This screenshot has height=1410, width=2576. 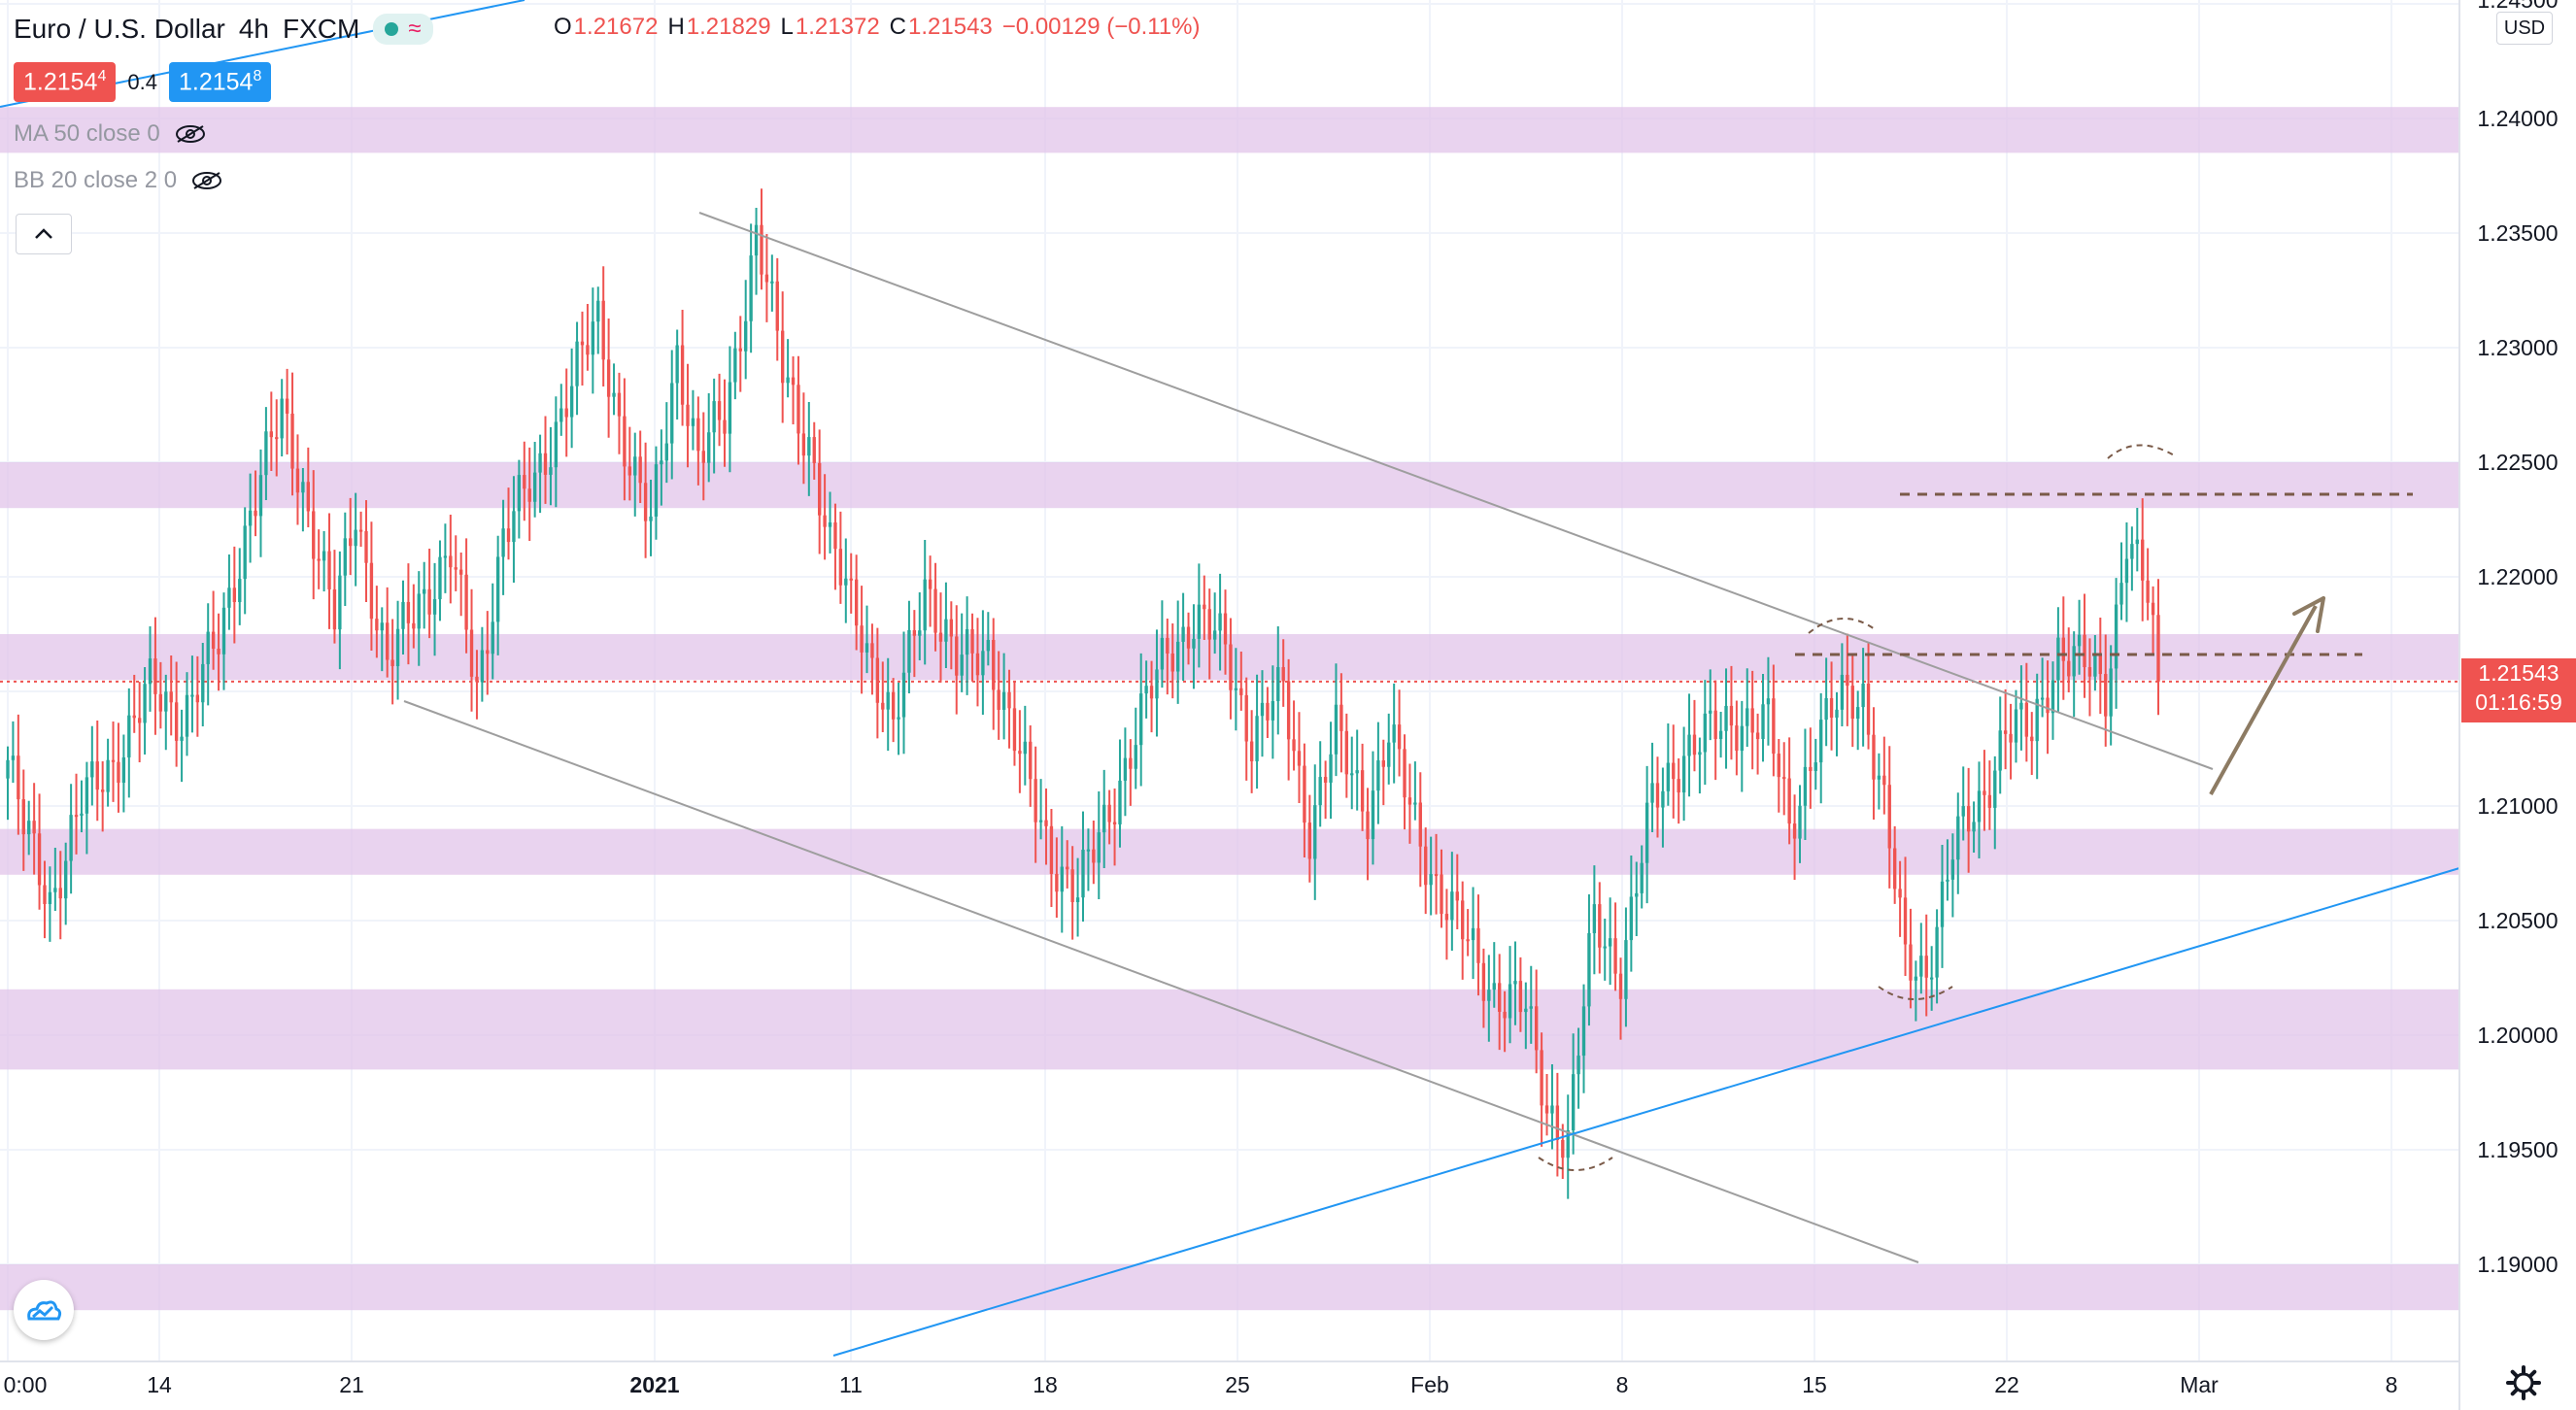 I want to click on buy-button: 1.21548, so click(x=220, y=82).